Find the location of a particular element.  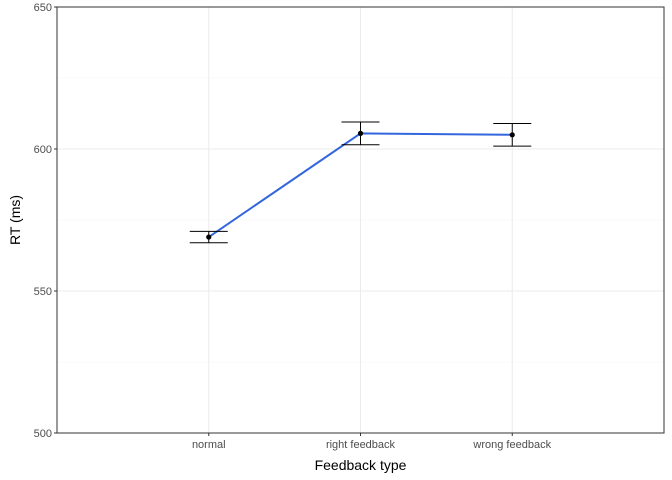

x-tick-label: normal is located at coordinates (209, 445).